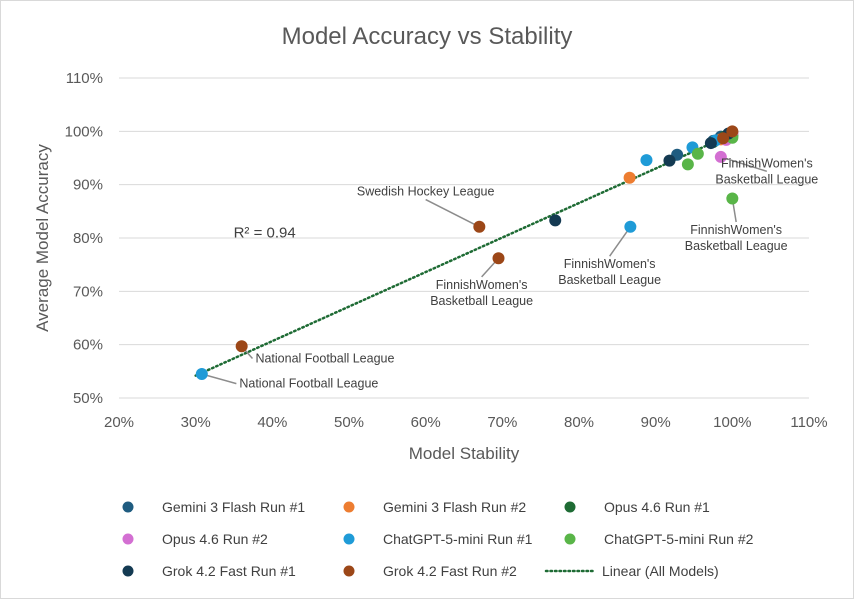  I want to click on y-tick-label: 70%, so click(88, 291).